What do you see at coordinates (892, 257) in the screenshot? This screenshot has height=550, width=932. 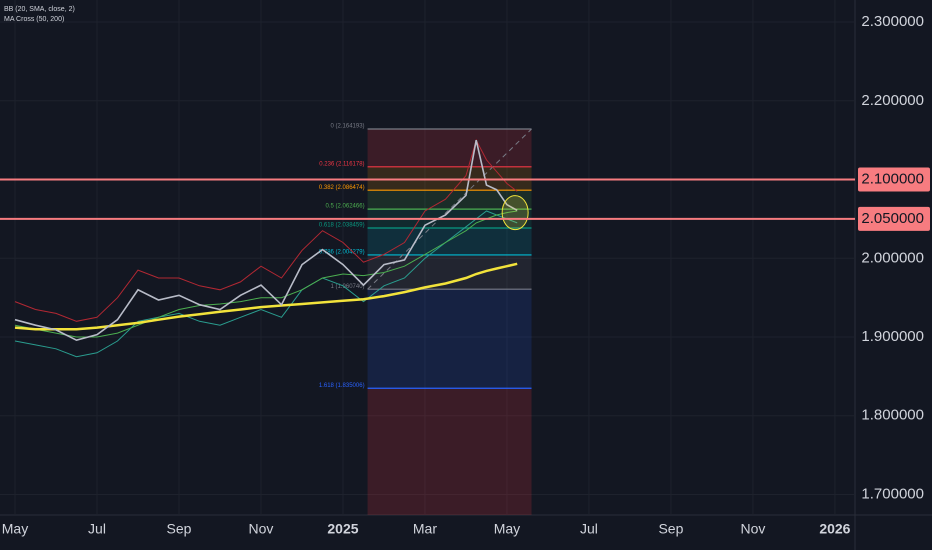 I see `y-tick-label: 2.000000` at bounding box center [892, 257].